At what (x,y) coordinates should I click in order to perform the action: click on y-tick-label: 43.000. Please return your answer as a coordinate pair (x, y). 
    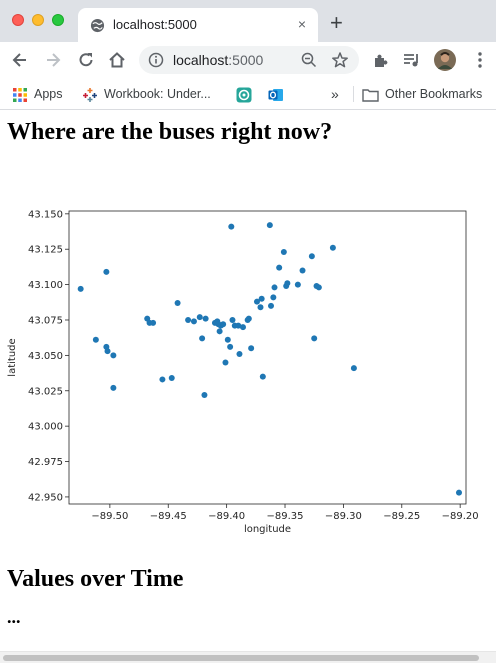
    Looking at the image, I should click on (45, 427).